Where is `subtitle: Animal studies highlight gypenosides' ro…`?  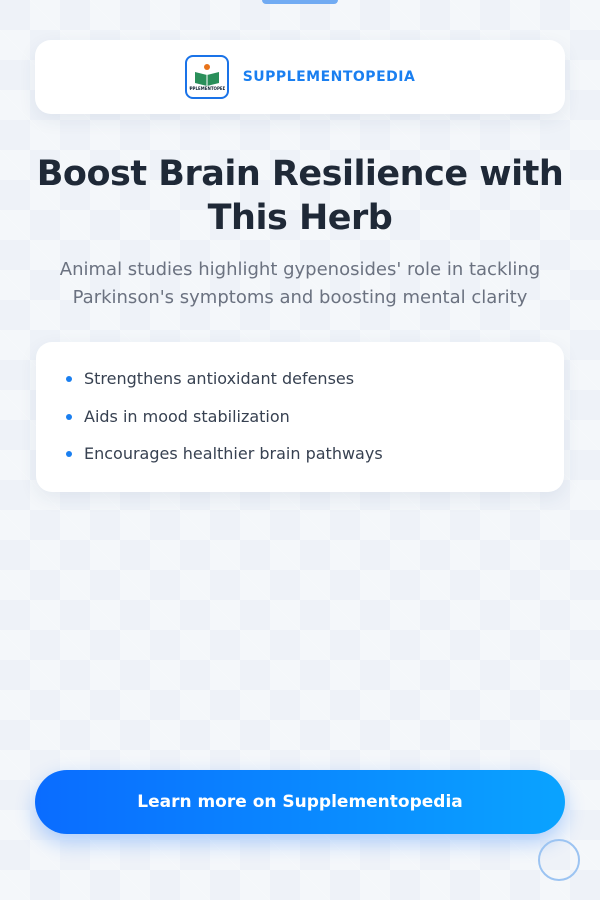
subtitle: Animal studies highlight gypenosides' ro… is located at coordinates (300, 283).